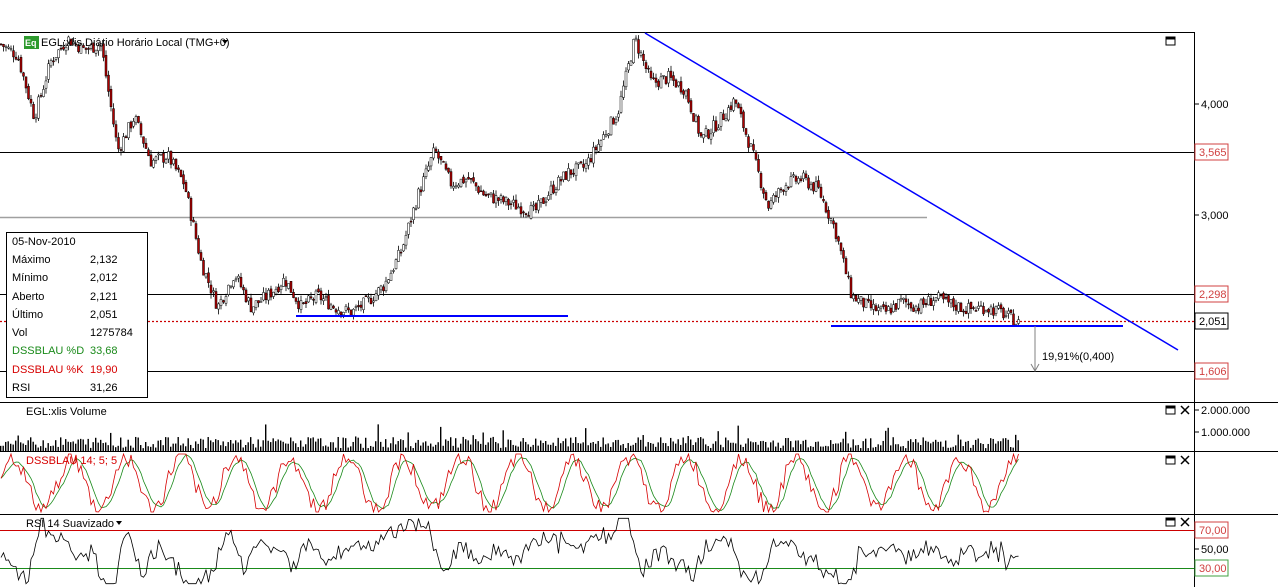  What do you see at coordinates (1177, 460) in the screenshot?
I see `dss-panel-controls` at bounding box center [1177, 460].